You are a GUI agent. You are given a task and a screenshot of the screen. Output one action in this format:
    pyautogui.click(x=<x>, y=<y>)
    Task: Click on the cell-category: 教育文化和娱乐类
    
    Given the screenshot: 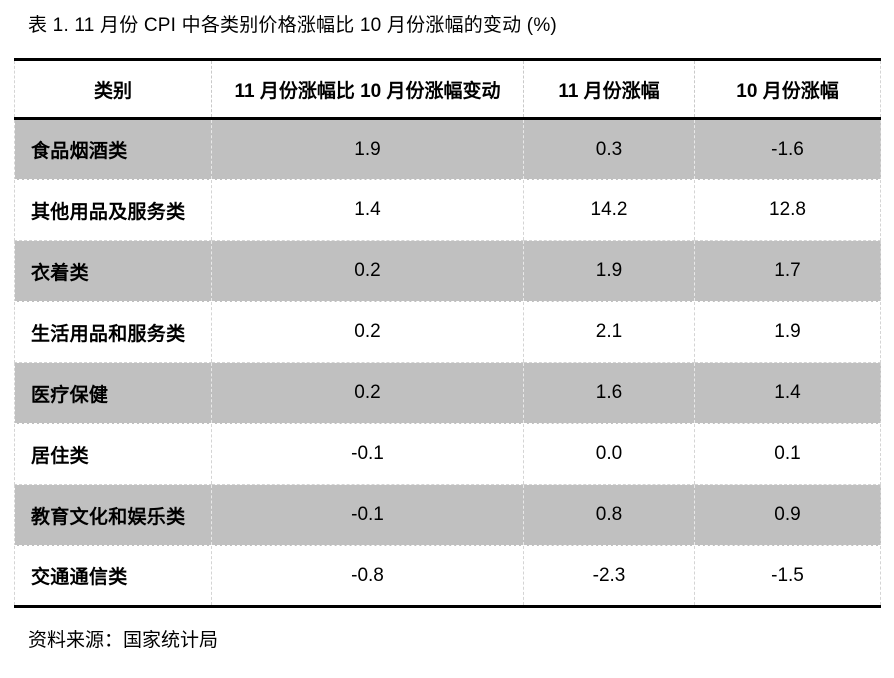 What is the action you would take?
    pyautogui.click(x=113, y=515)
    